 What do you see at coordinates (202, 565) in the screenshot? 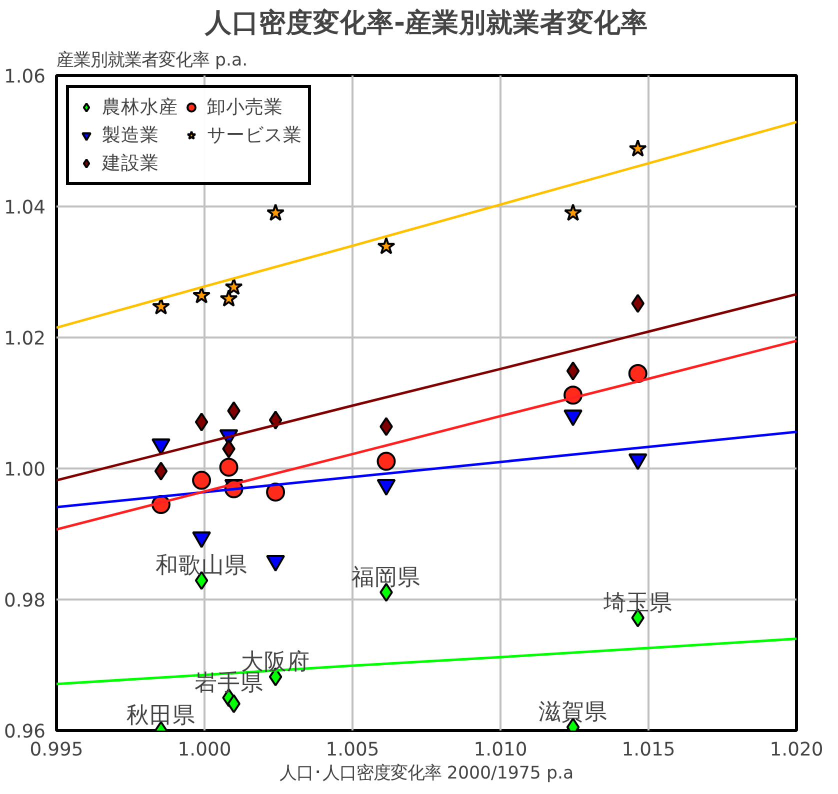
I see `annotation: 和歌山県` at bounding box center [202, 565].